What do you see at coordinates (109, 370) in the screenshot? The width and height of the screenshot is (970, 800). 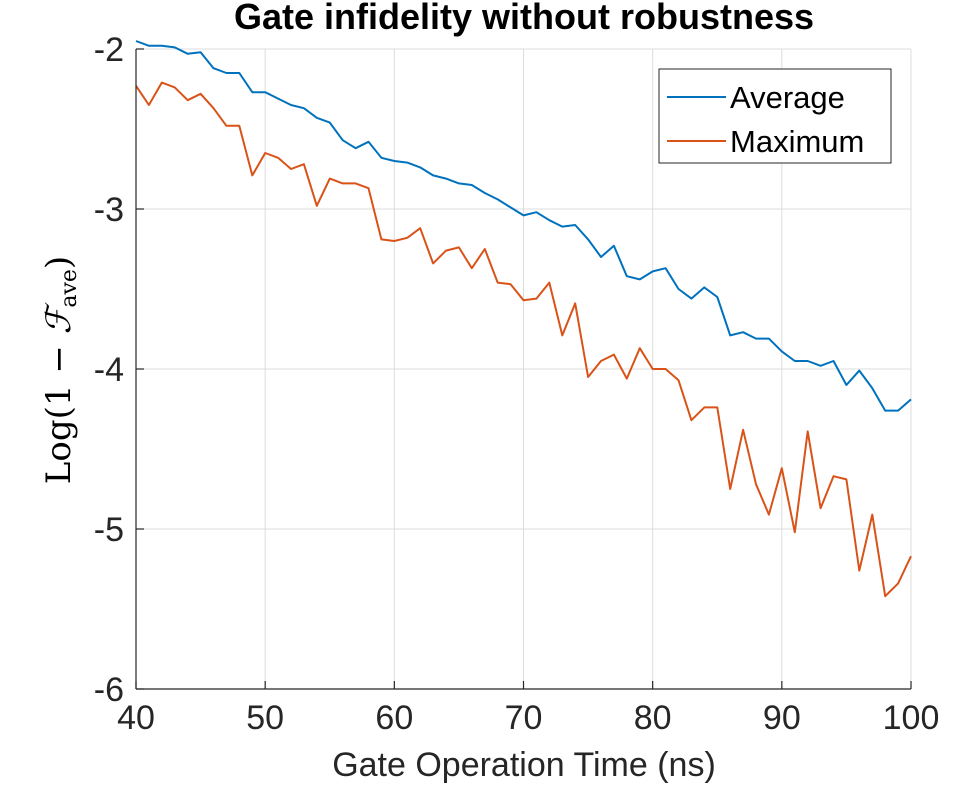 I see `y-tick-label: -4` at bounding box center [109, 370].